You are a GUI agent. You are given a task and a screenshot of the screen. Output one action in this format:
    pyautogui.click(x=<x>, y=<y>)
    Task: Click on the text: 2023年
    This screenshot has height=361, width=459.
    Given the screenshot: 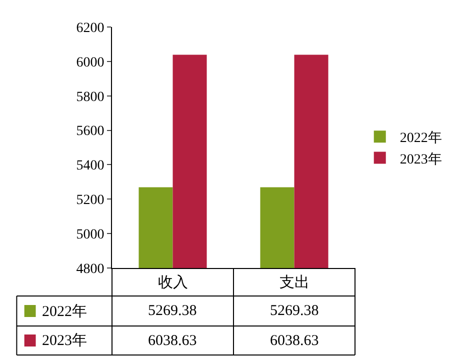 What is the action you would take?
    pyautogui.click(x=64, y=341)
    